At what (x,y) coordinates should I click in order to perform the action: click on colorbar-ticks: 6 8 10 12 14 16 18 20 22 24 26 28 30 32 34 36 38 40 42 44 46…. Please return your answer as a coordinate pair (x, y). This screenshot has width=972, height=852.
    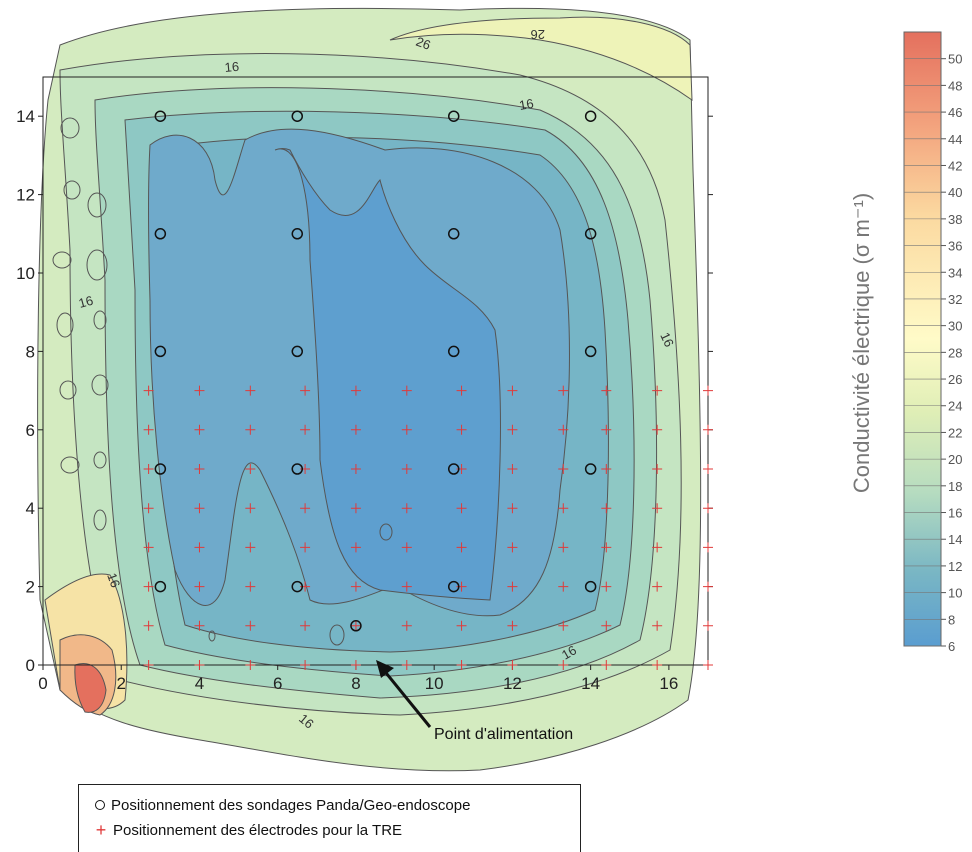
    Looking at the image, I should click on (933, 353).